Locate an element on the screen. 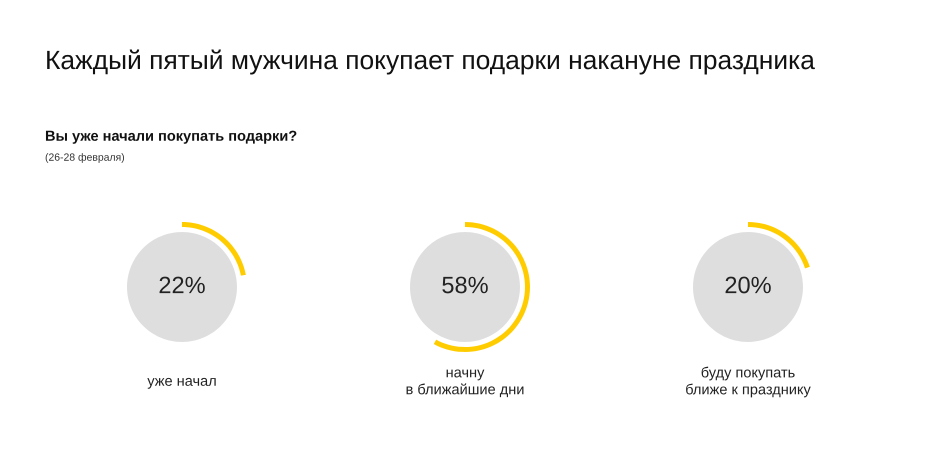 The image size is (938, 475). data-label: 58% is located at coordinates (465, 285).